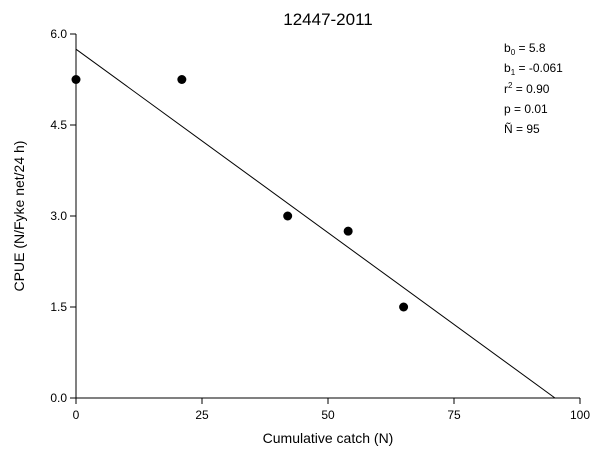 The image size is (597, 450). What do you see at coordinates (58, 34) in the screenshot?
I see `y-tick-label: 6.0` at bounding box center [58, 34].